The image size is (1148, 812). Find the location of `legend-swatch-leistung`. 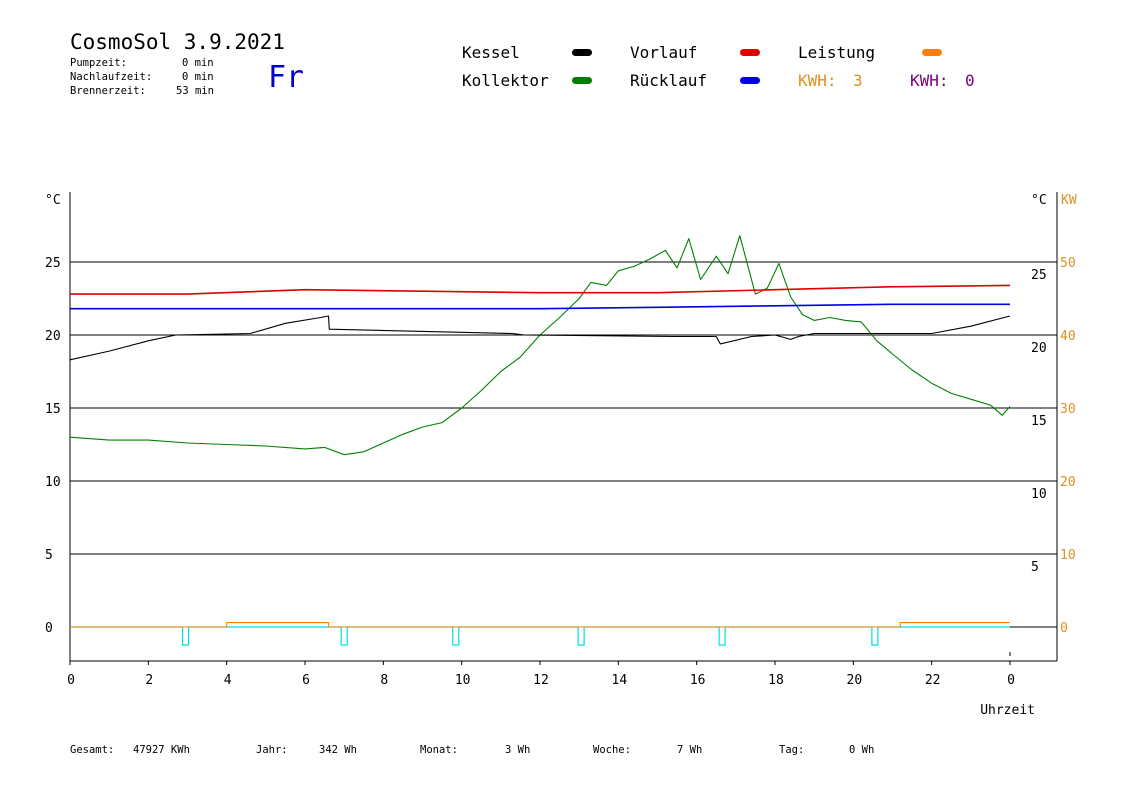

legend-swatch-leistung is located at coordinates (932, 52).